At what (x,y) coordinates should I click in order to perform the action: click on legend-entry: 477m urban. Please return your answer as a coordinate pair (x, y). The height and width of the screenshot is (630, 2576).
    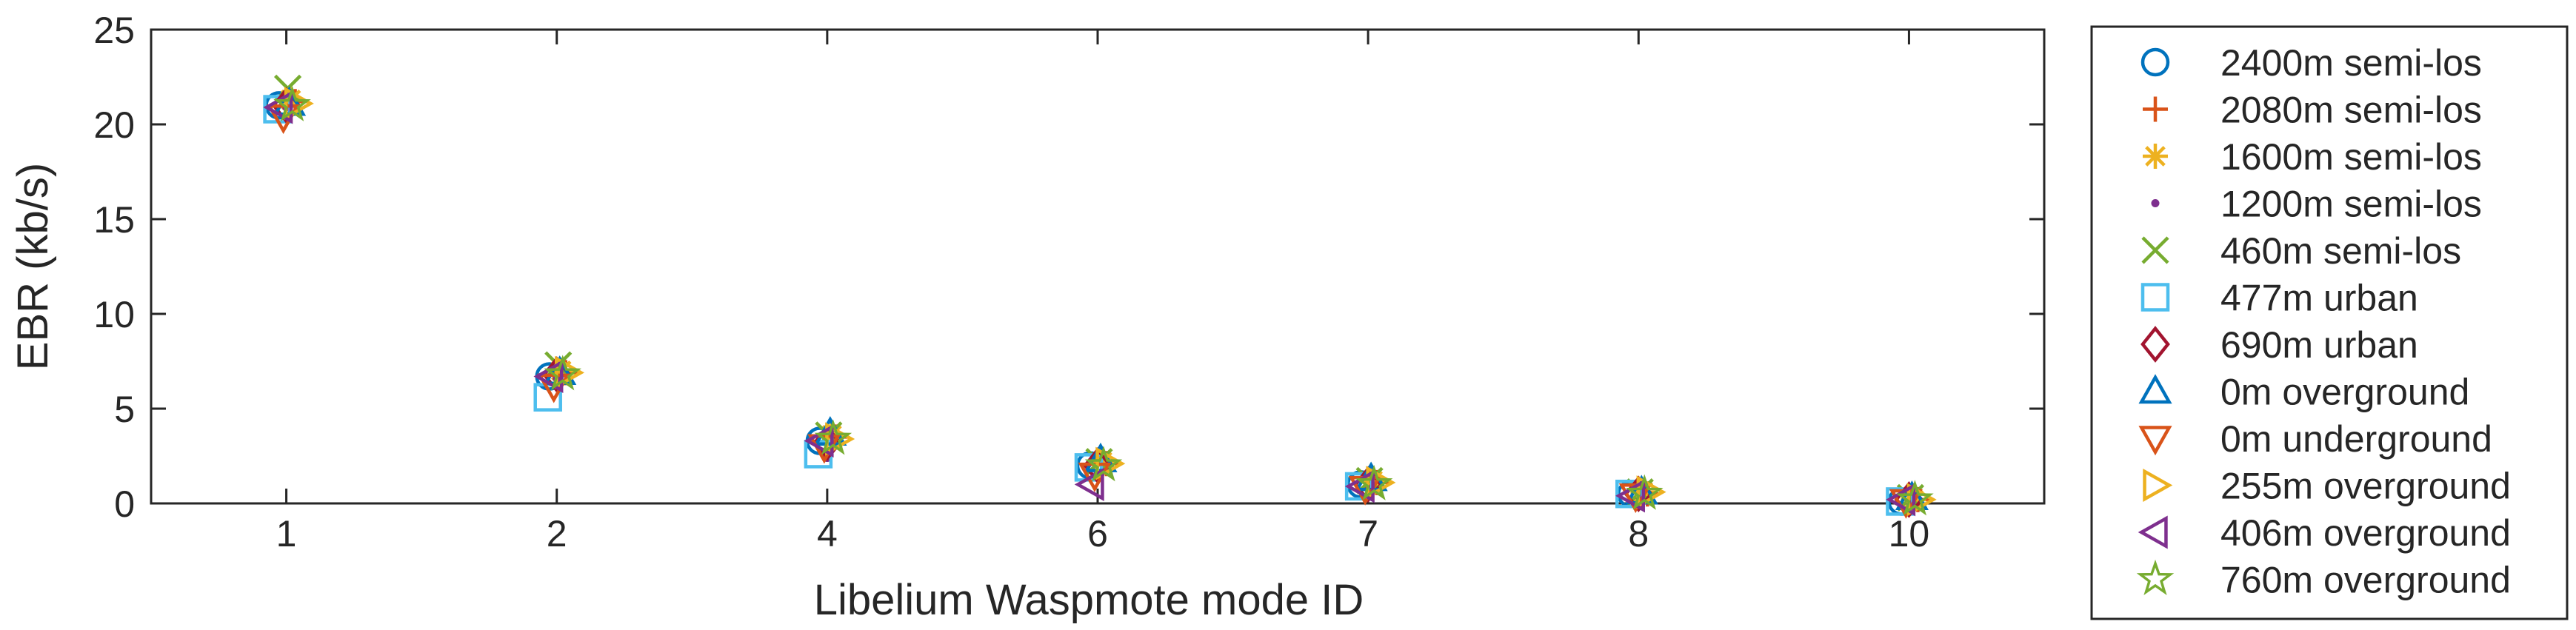
    Looking at the image, I should click on (2279, 299).